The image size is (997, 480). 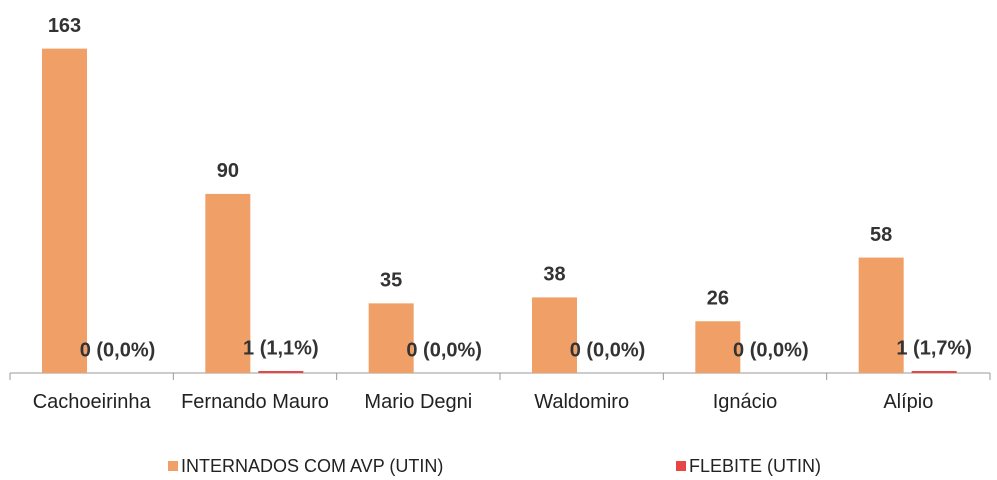 I want to click on value-label: 90, so click(x=228, y=171).